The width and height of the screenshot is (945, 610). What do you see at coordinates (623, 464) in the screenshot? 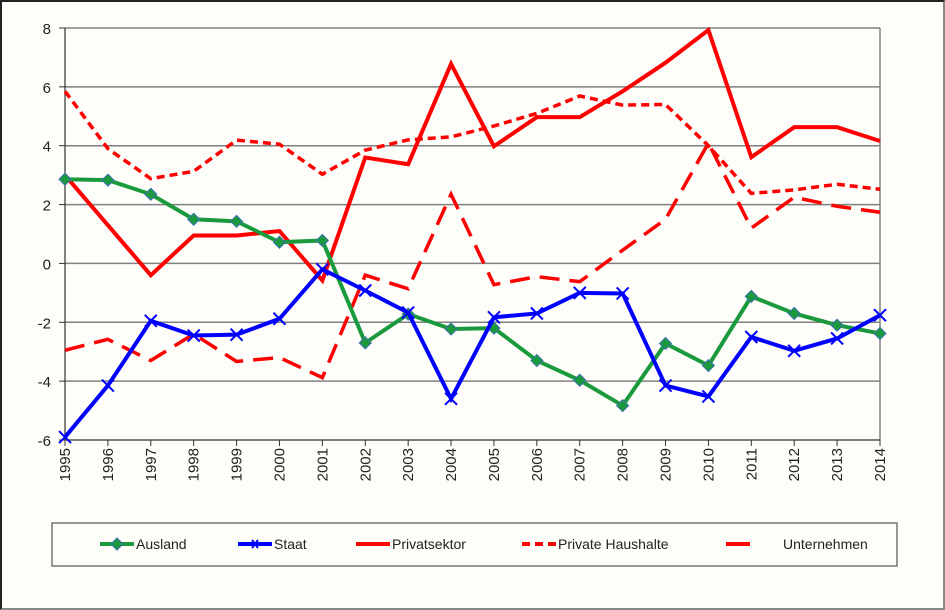
I see `x-tick-label: 2008` at bounding box center [623, 464].